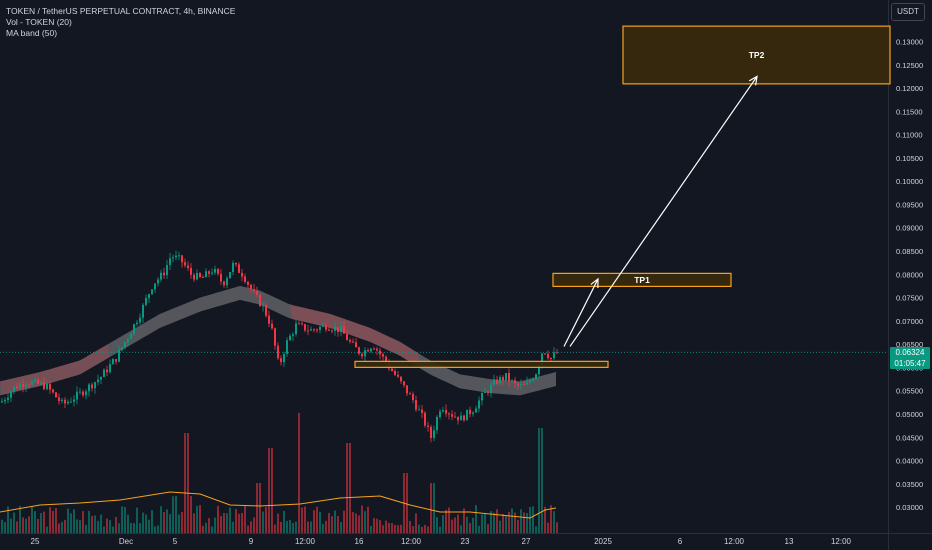  What do you see at coordinates (663, 211) in the screenshot?
I see `projection-arrow` at bounding box center [663, 211].